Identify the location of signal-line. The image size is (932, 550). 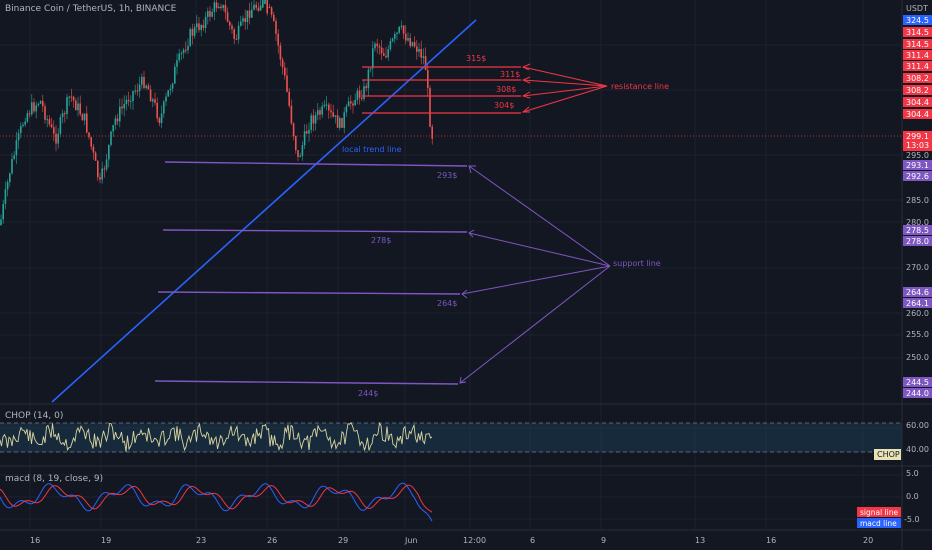
(216, 498).